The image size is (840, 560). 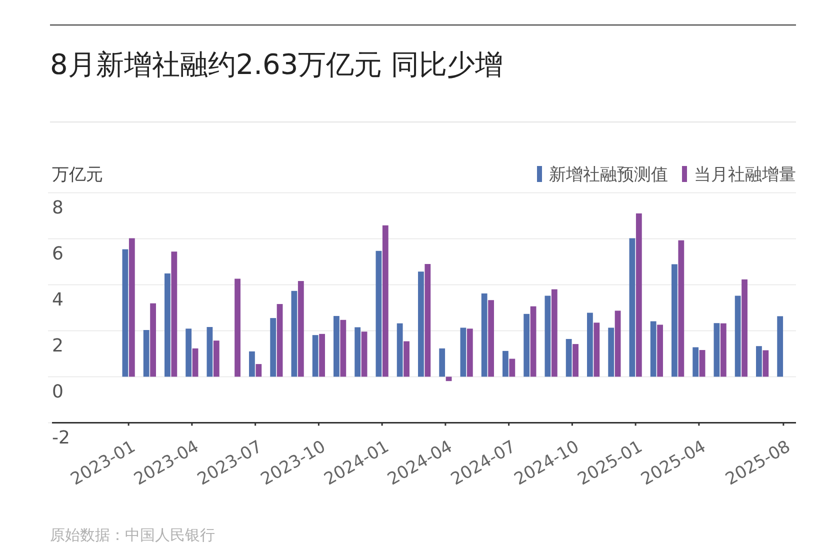 I want to click on y-tick-label: -2, so click(x=61, y=438).